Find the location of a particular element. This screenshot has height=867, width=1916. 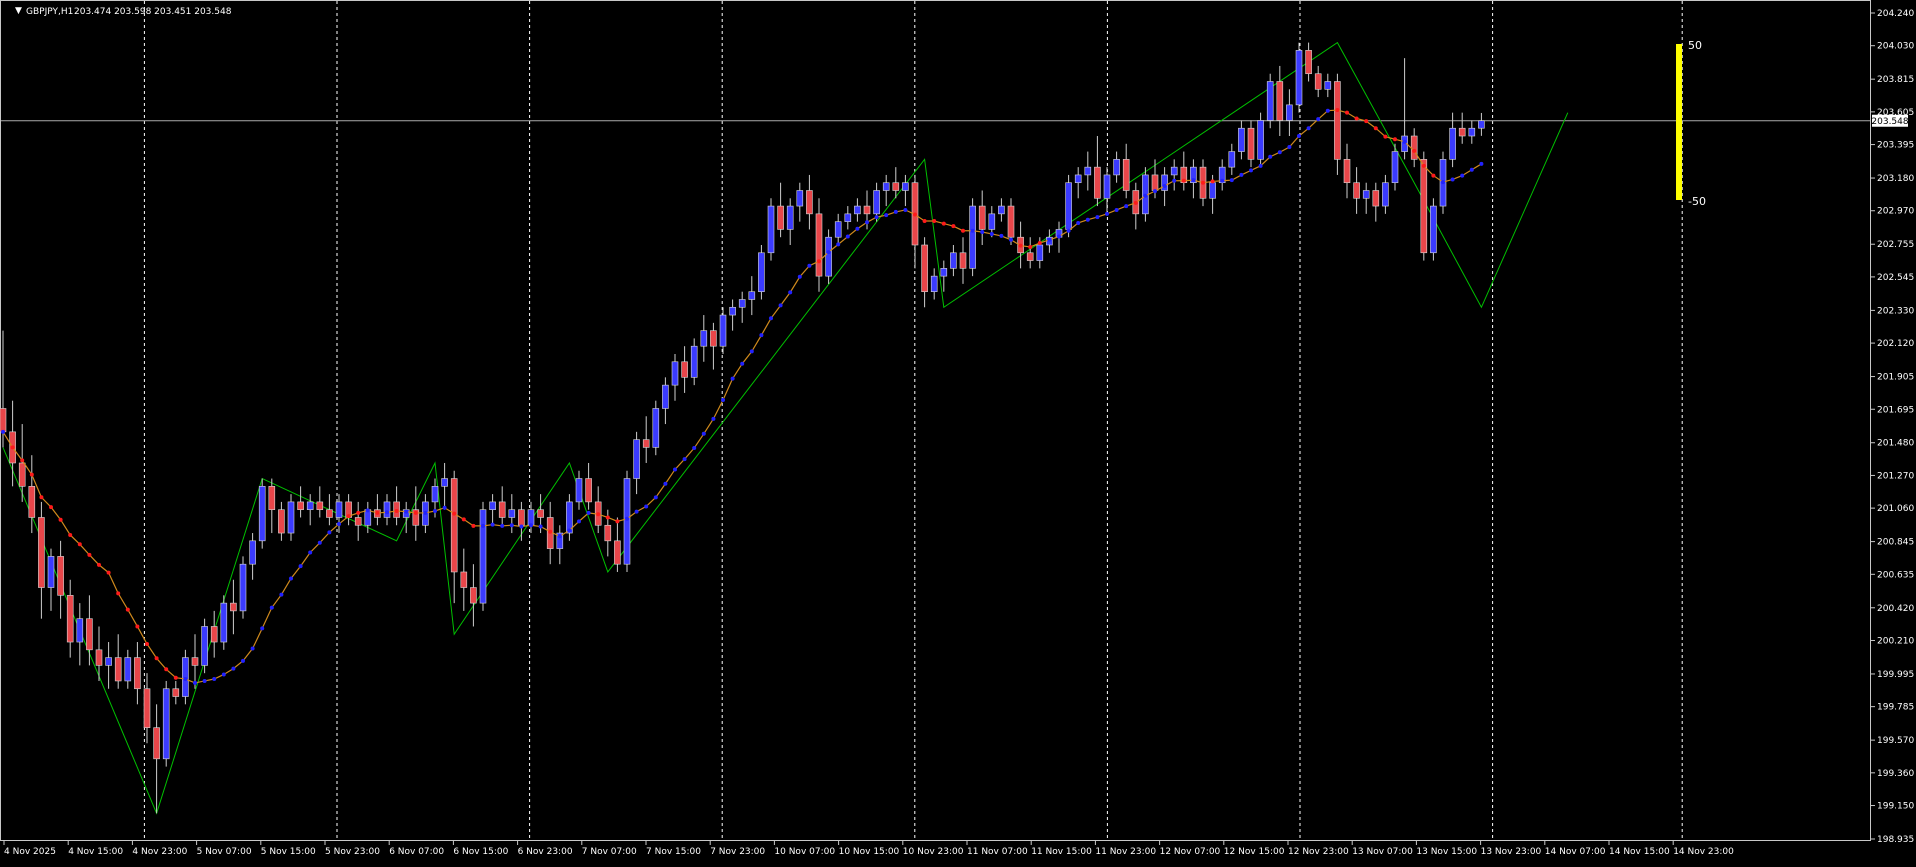

time-tick-label: 5 Nov 15:00 is located at coordinates (288, 852).